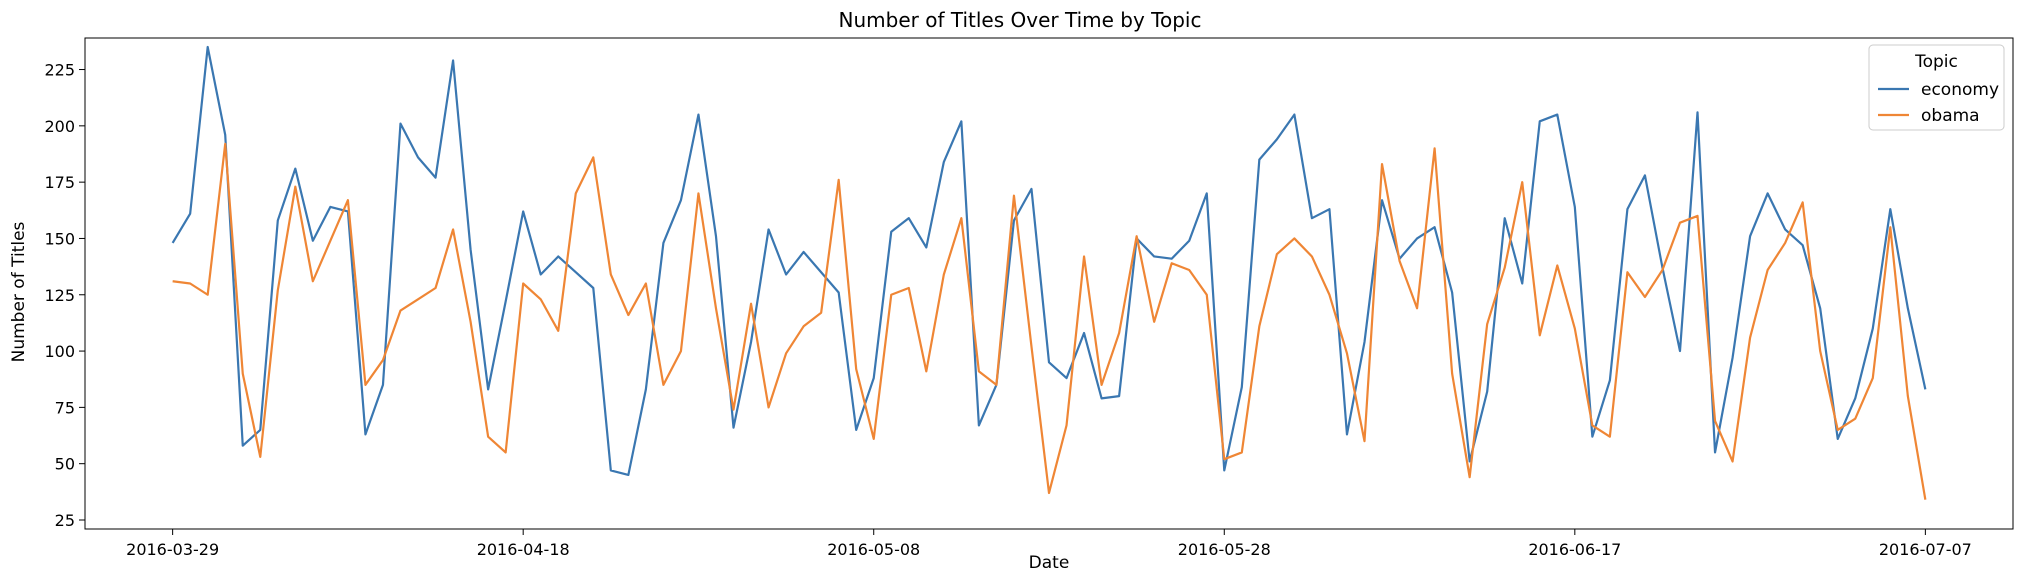 This screenshot has width=2028, height=578. I want to click on y-axis-label: Number of Titles, so click(19, 291).